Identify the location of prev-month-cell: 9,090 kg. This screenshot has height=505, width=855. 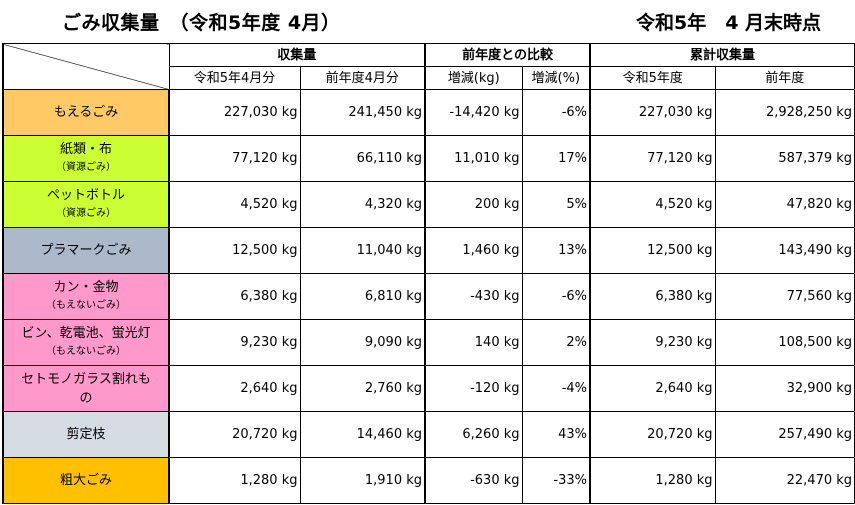
(363, 342).